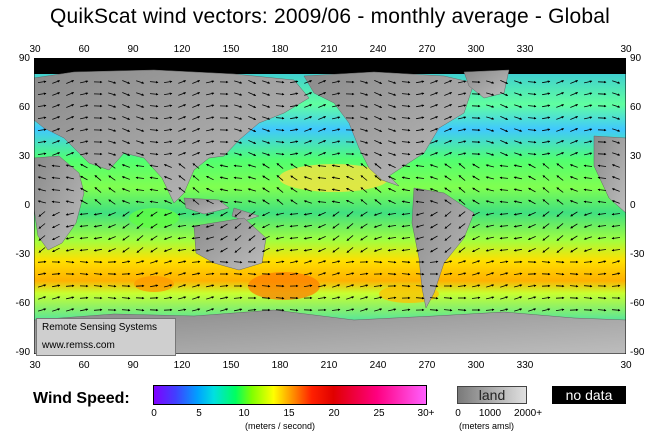 Image resolution: width=660 pixels, height=433 pixels. I want to click on lon-tick: 300, so click(476, 365).